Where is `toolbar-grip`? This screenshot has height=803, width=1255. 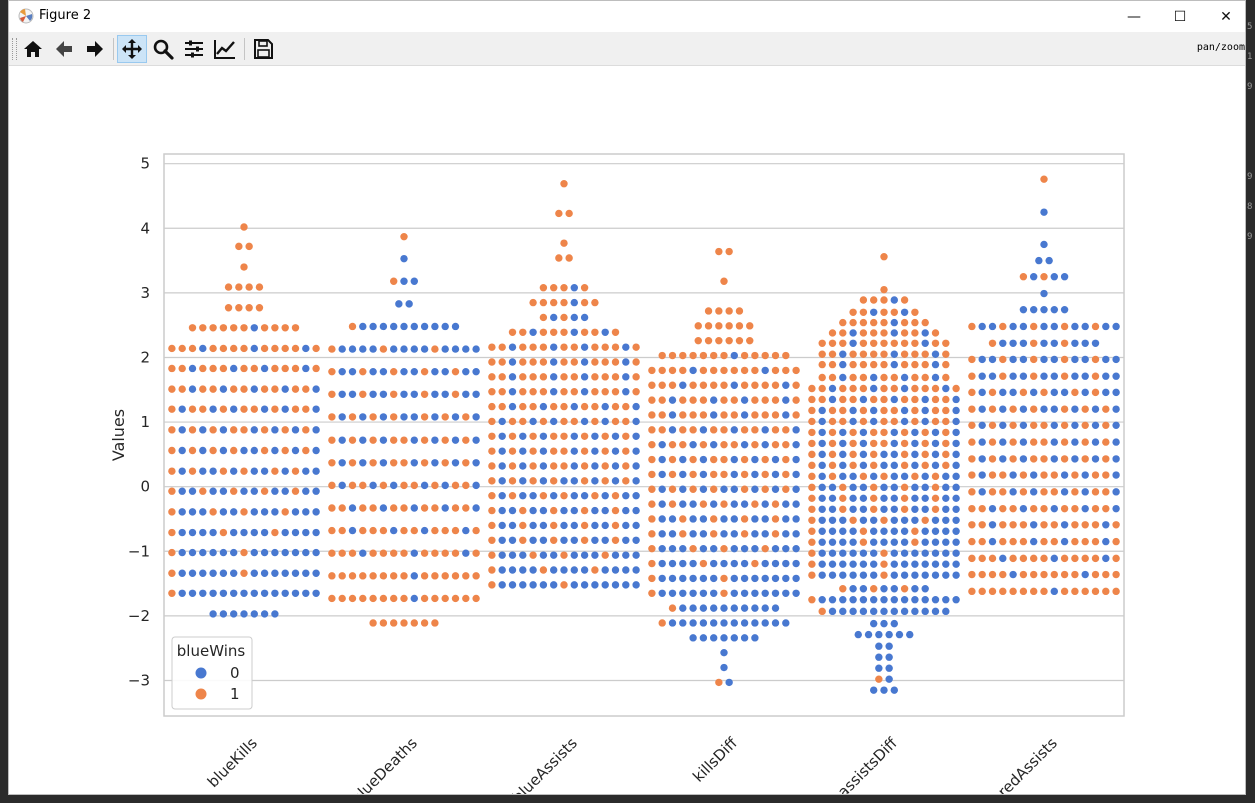
toolbar-grip is located at coordinates (14, 49).